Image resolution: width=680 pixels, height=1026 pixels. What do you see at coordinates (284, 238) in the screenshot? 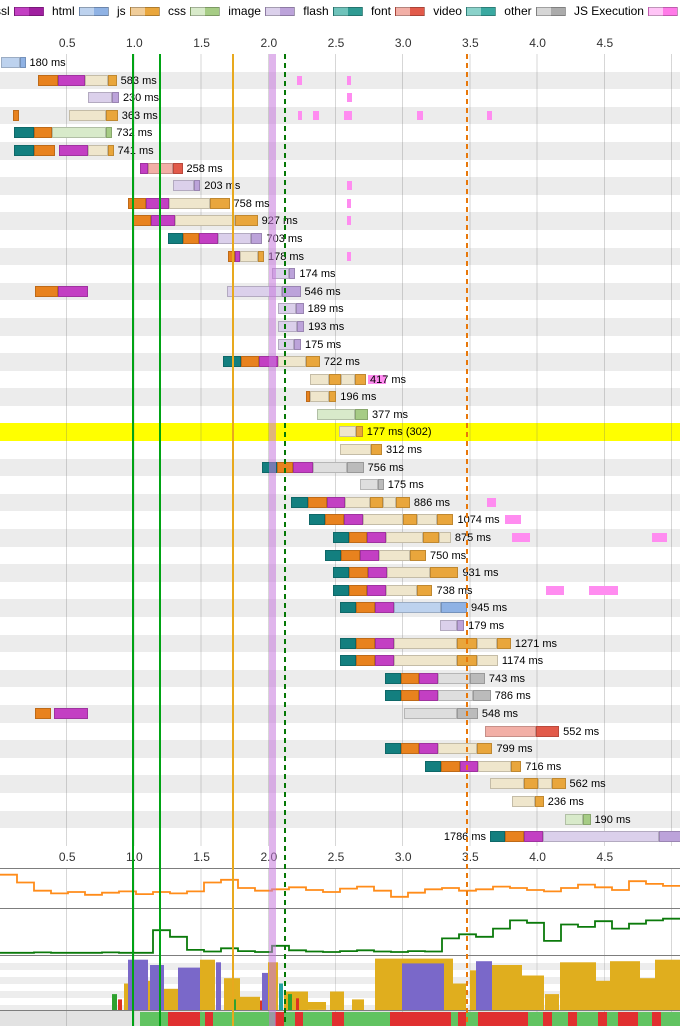
I see `request-duration-label: 703 ms` at bounding box center [284, 238].